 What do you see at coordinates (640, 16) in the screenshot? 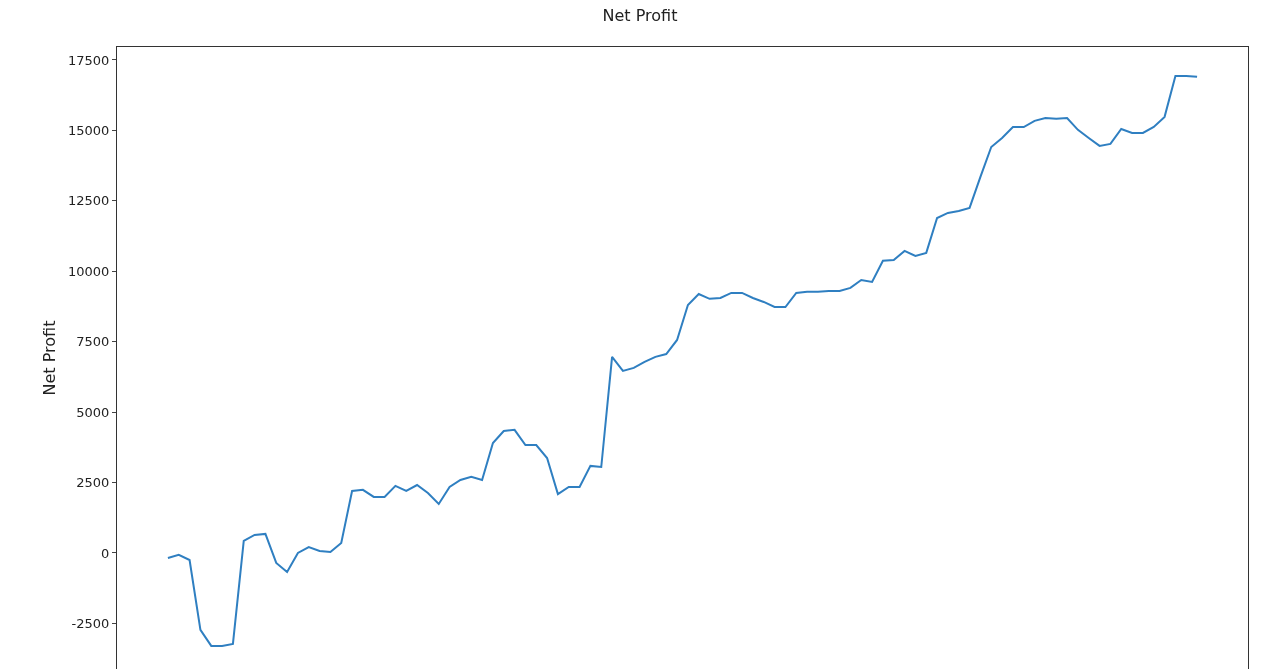
I see `chart-title: Net Profit` at bounding box center [640, 16].